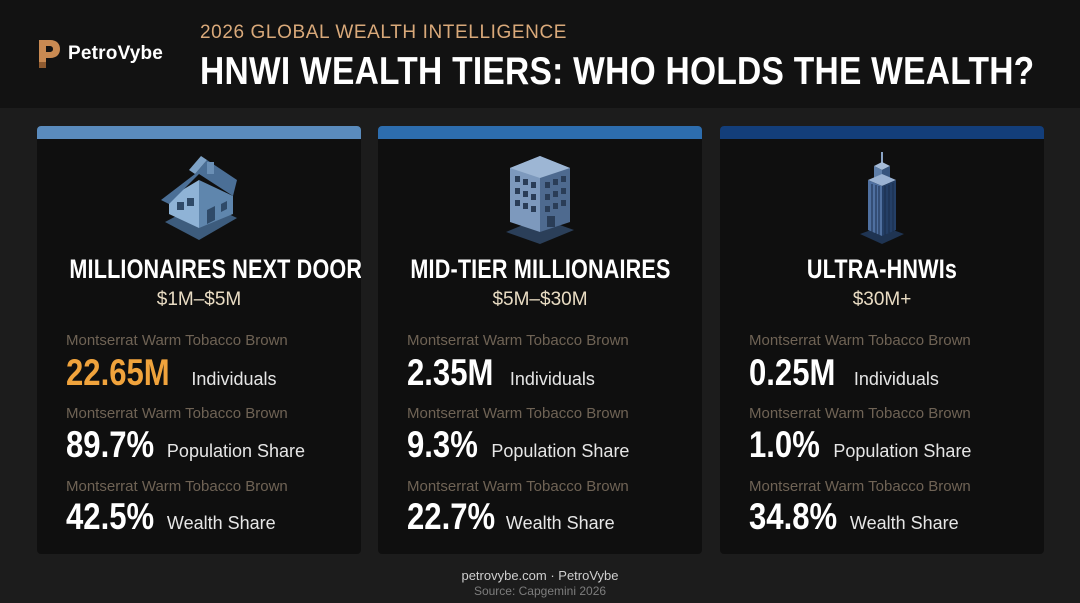 Image resolution: width=1080 pixels, height=603 pixels. What do you see at coordinates (882, 269) in the screenshot?
I see `tier-title: ULTRA-HNWIs` at bounding box center [882, 269].